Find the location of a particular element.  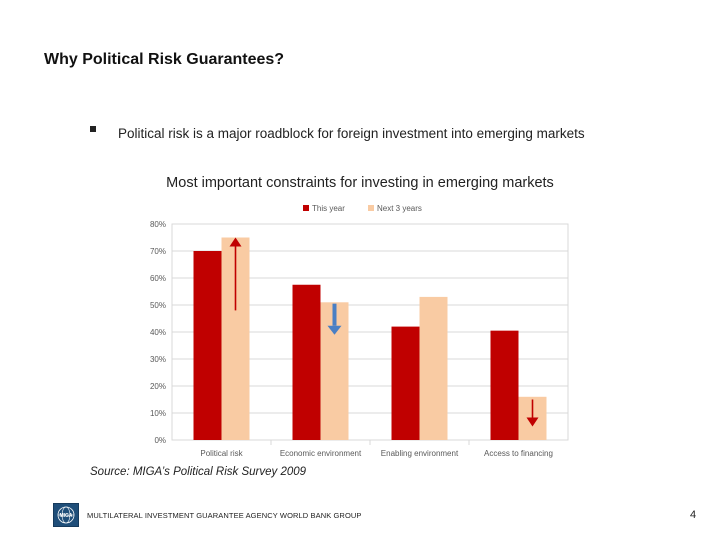

arrowhead-up-icon is located at coordinates (235, 242).